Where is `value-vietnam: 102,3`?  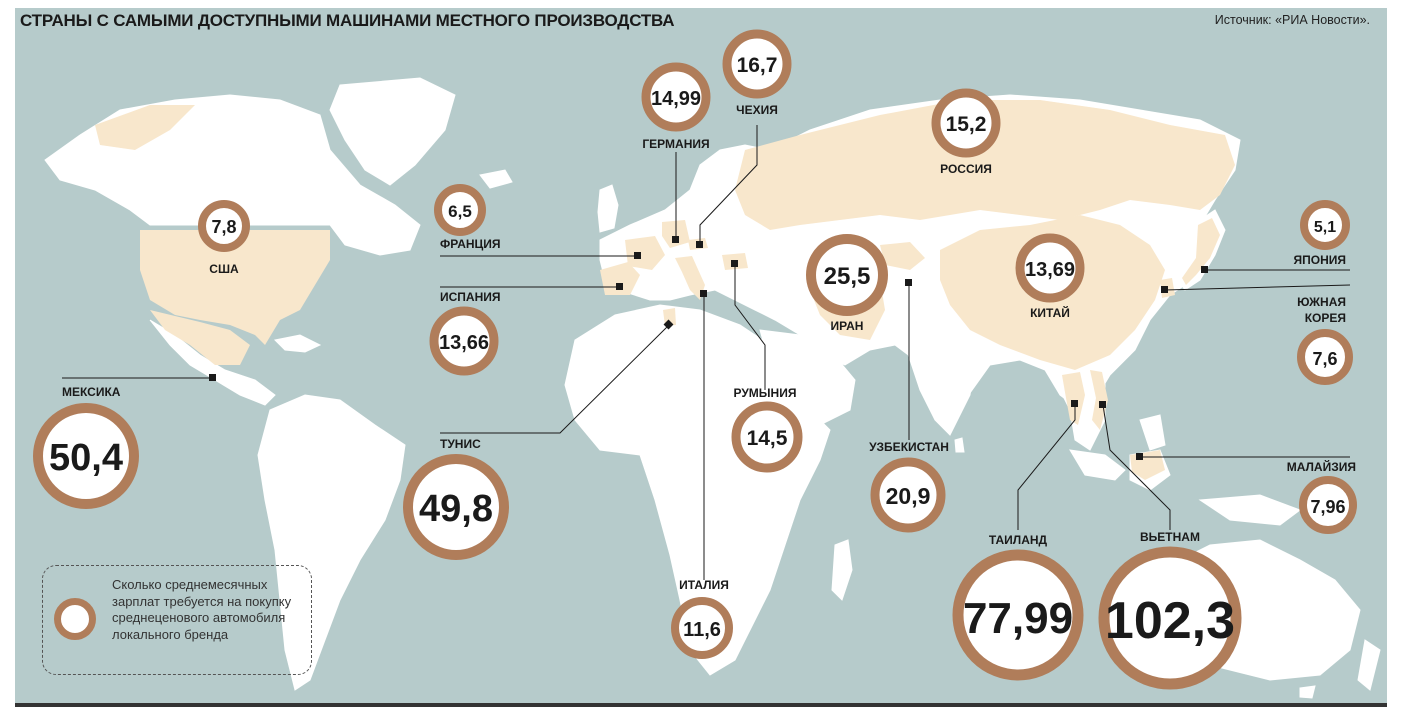 value-vietnam: 102,3 is located at coordinates (1170, 621).